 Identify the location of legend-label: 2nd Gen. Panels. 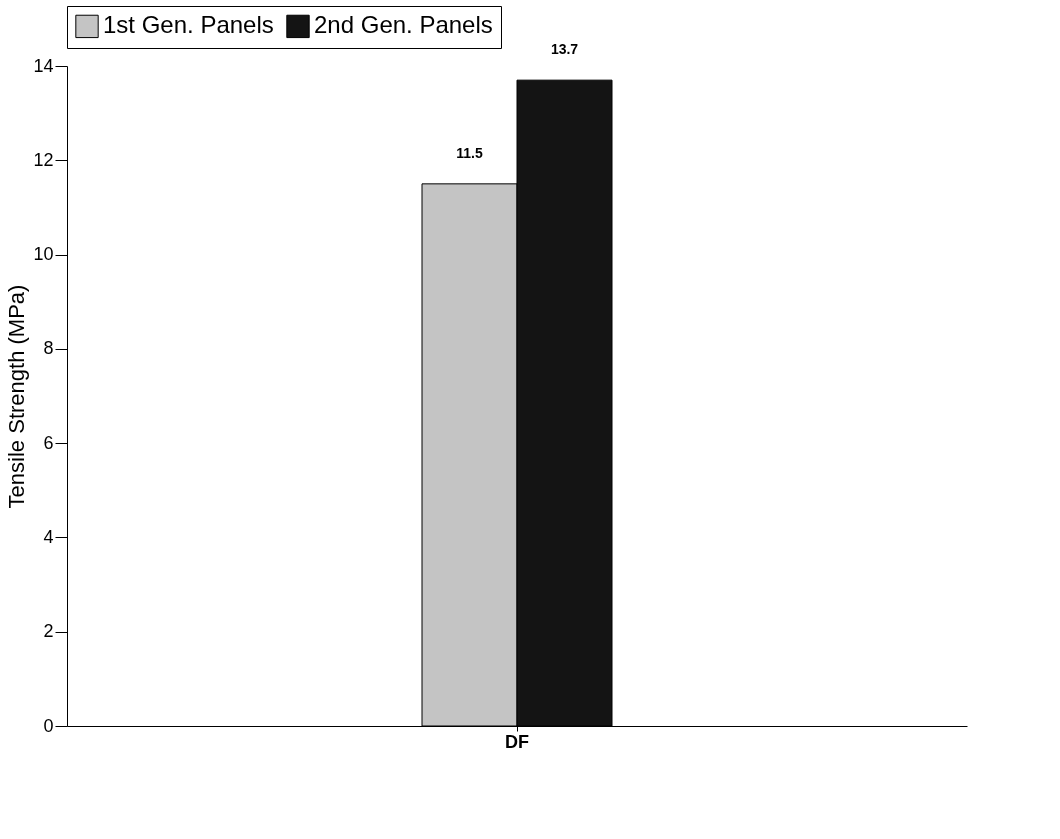
(403, 25).